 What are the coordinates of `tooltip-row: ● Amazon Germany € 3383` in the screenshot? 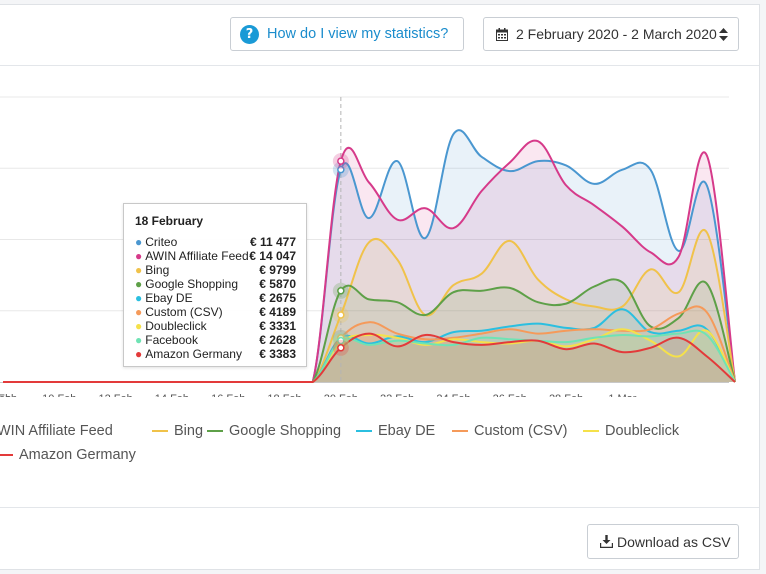 It's located at (215, 354).